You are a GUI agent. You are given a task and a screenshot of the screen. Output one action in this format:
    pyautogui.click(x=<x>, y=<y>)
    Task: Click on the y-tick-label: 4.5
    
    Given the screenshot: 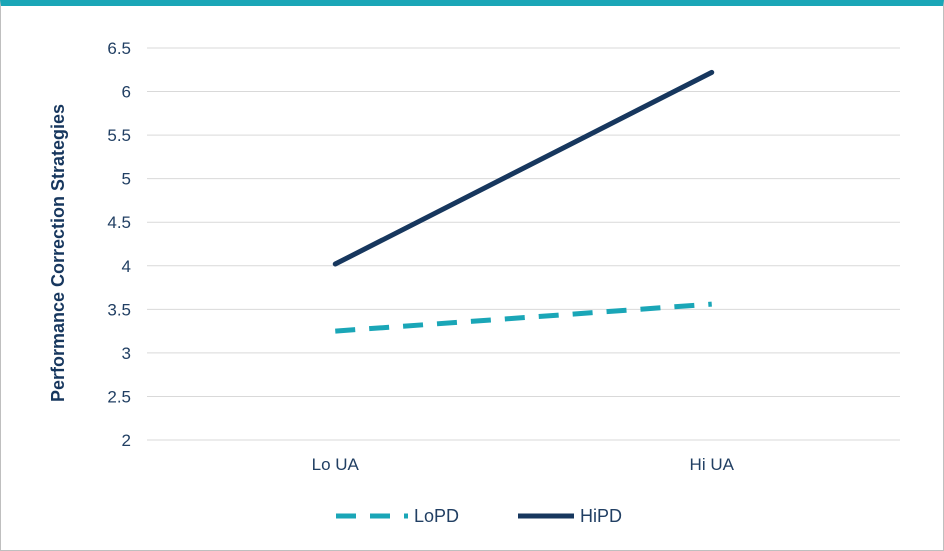 What is the action you would take?
    pyautogui.click(x=119, y=222)
    